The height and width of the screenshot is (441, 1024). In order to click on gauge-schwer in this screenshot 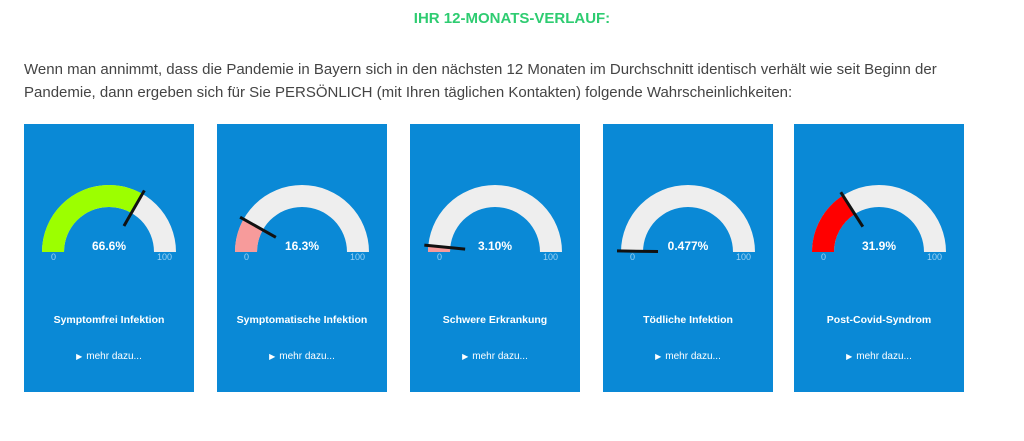, I will do `click(493, 218)`.